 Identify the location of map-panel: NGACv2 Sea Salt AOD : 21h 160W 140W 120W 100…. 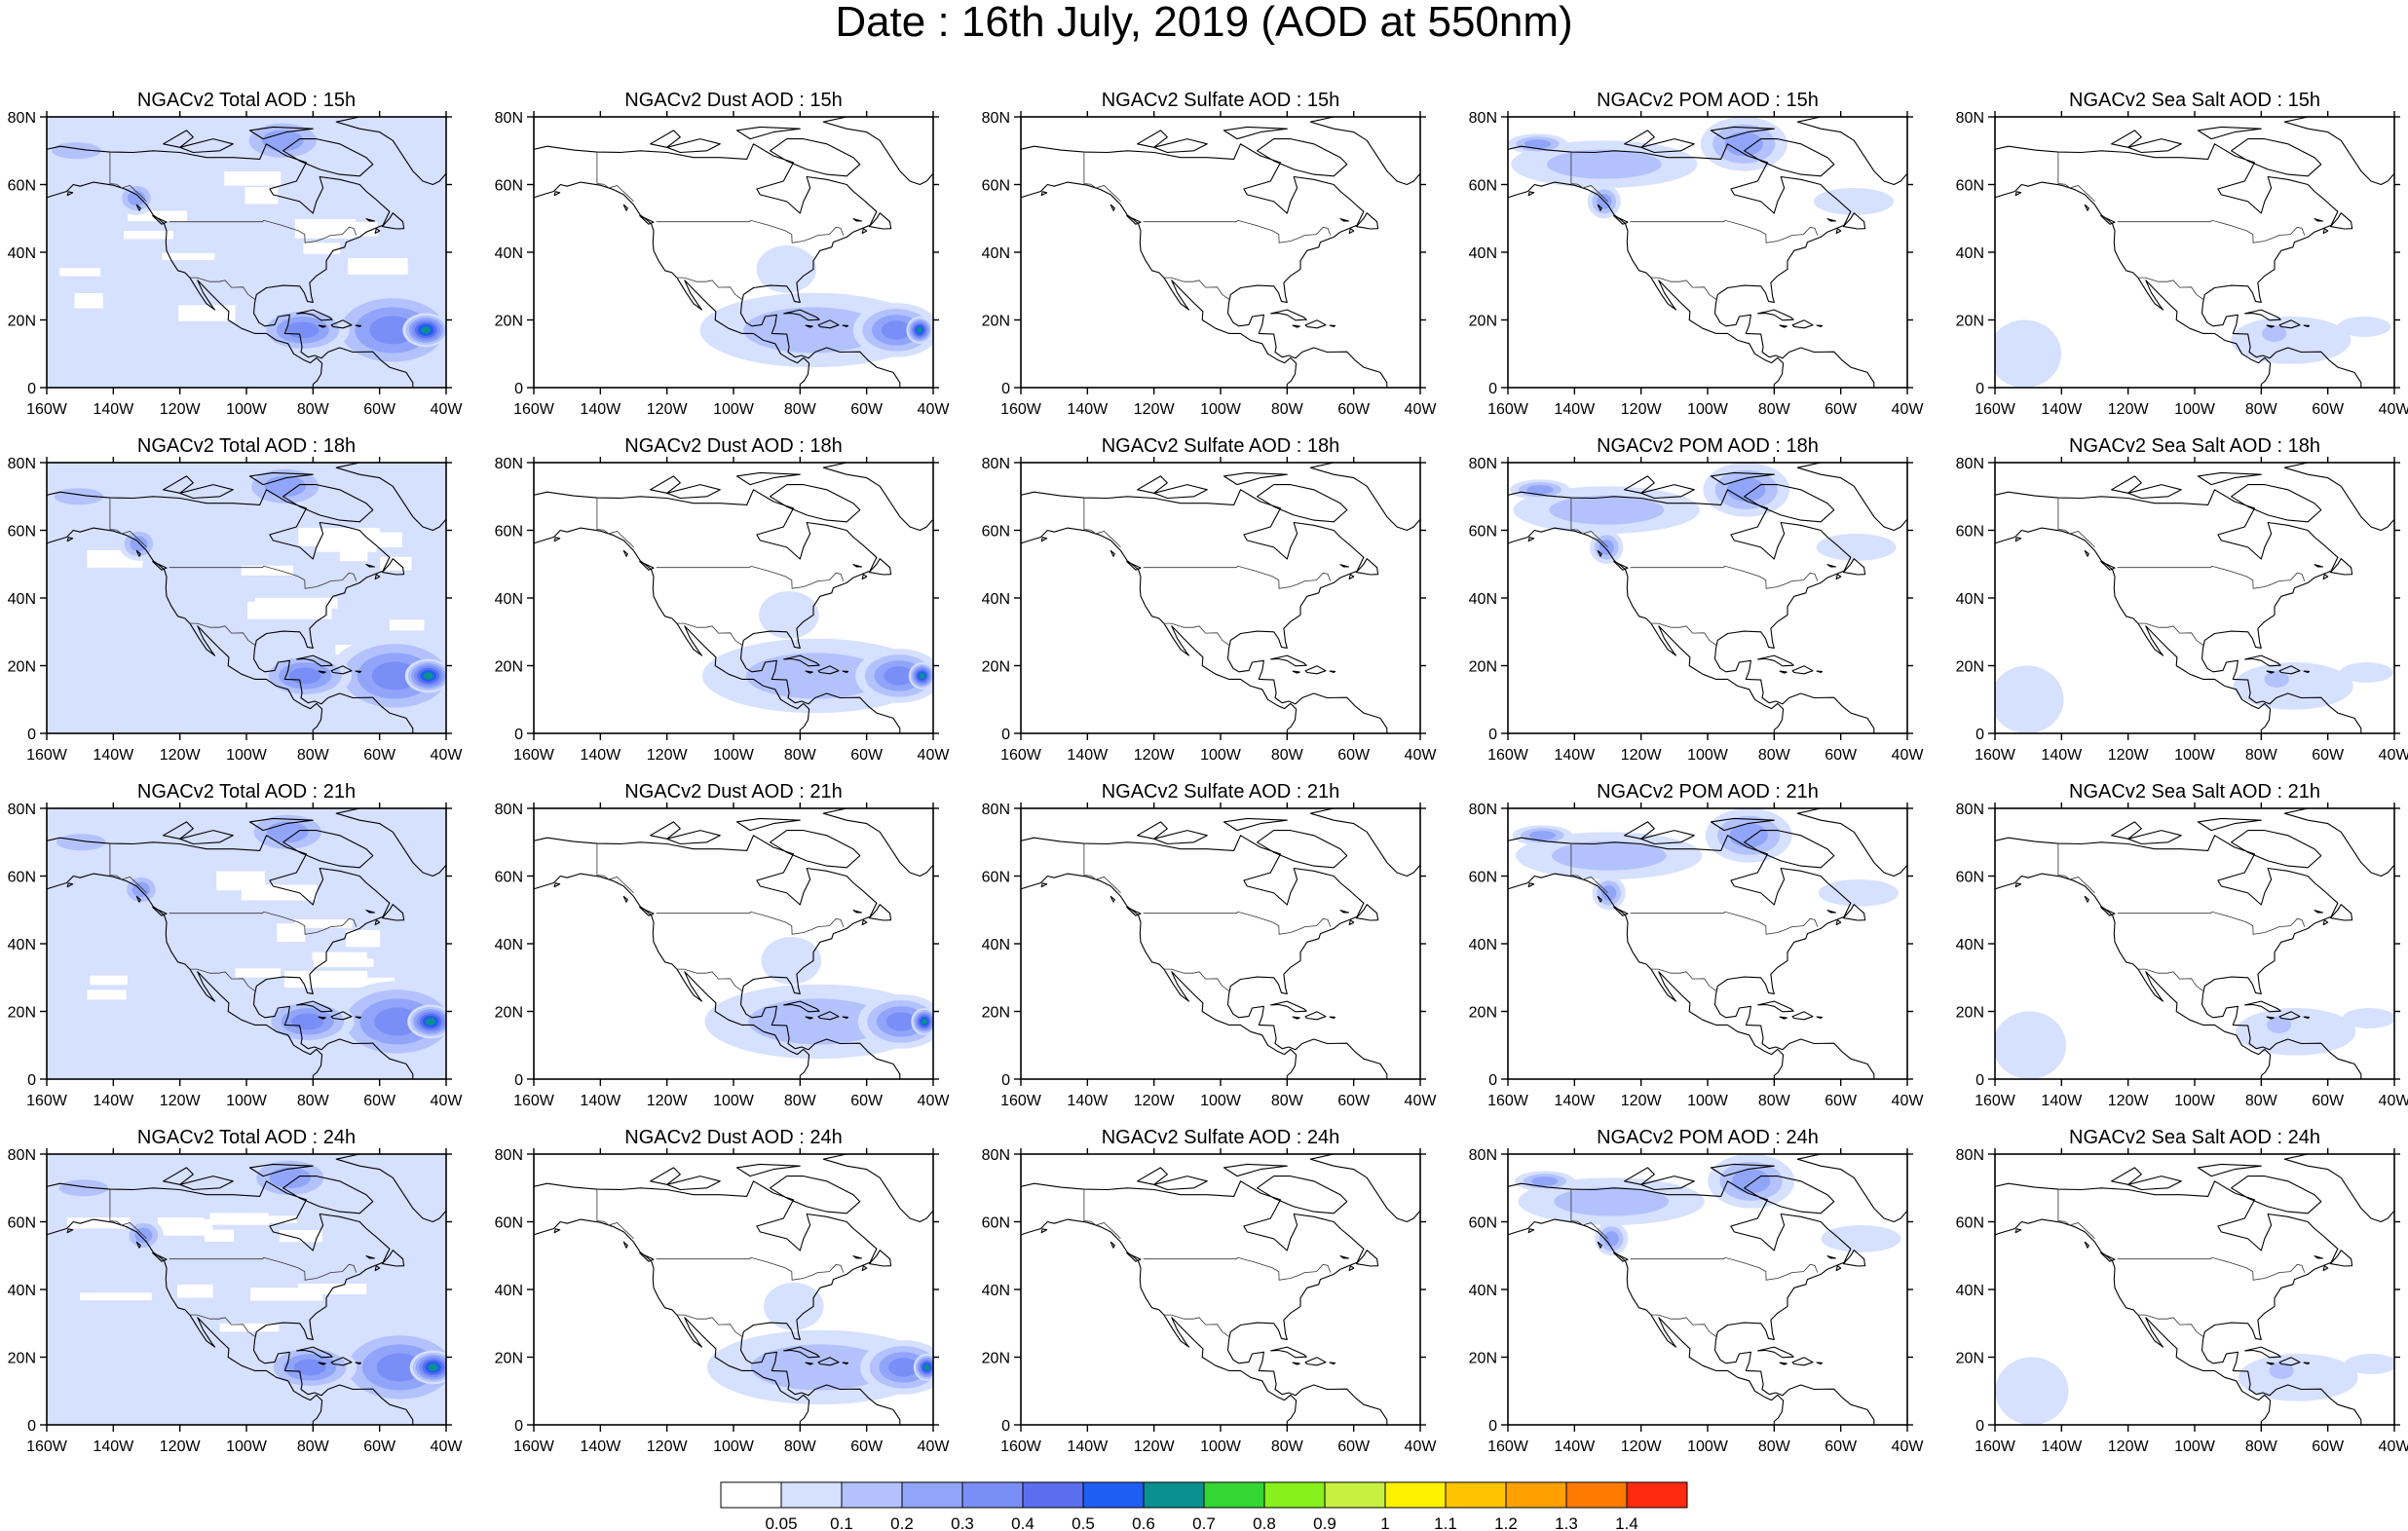
(2182, 945).